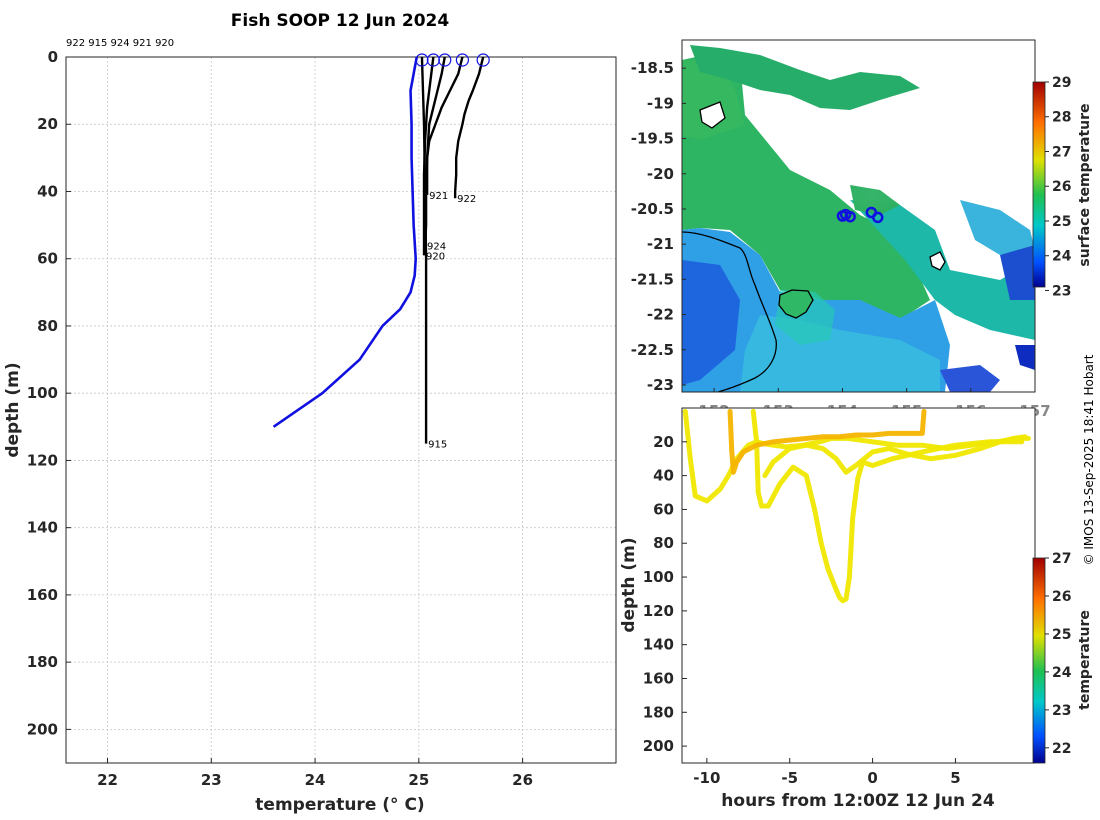 The height and width of the screenshot is (820, 1100). I want to click on section-x-tick-label: 0, so click(872, 778).